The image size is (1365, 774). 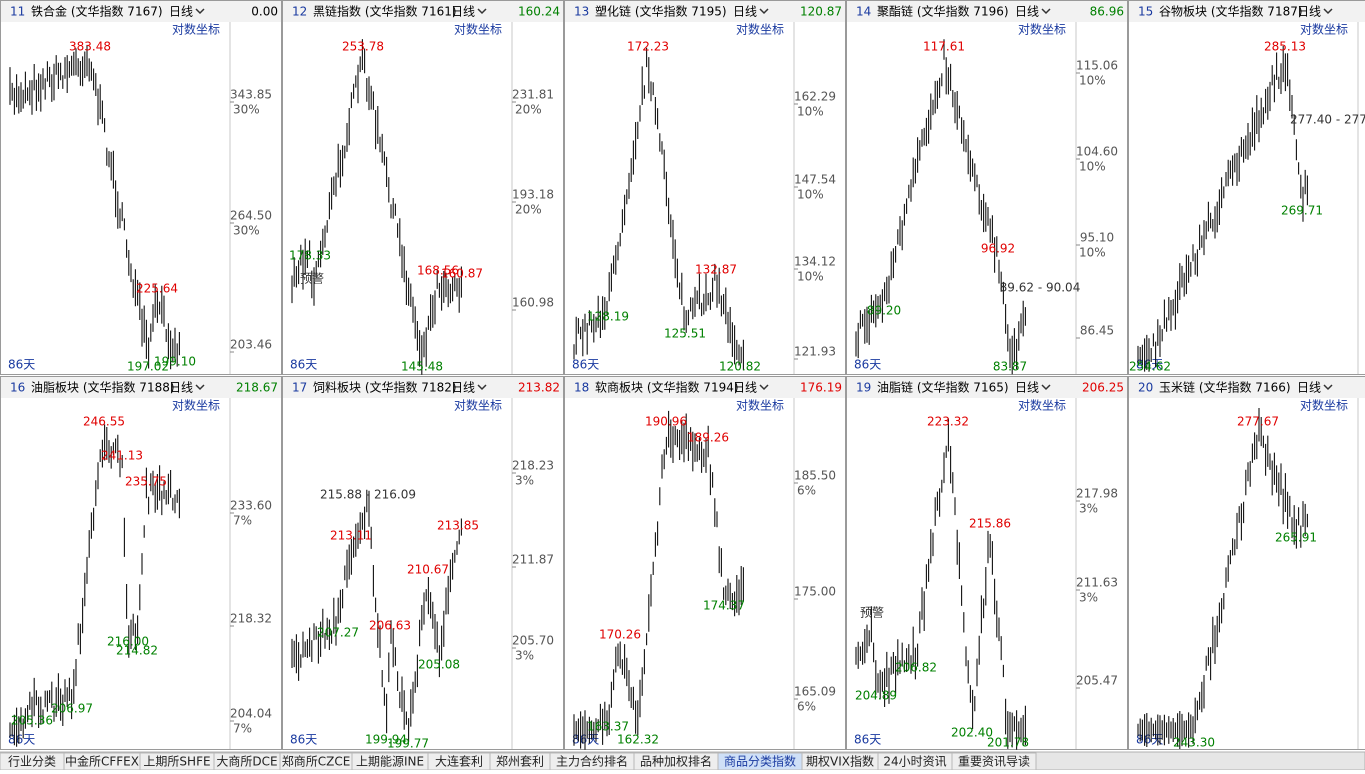 I want to click on tab-label: 中金所CFFEX, so click(x=102, y=761).